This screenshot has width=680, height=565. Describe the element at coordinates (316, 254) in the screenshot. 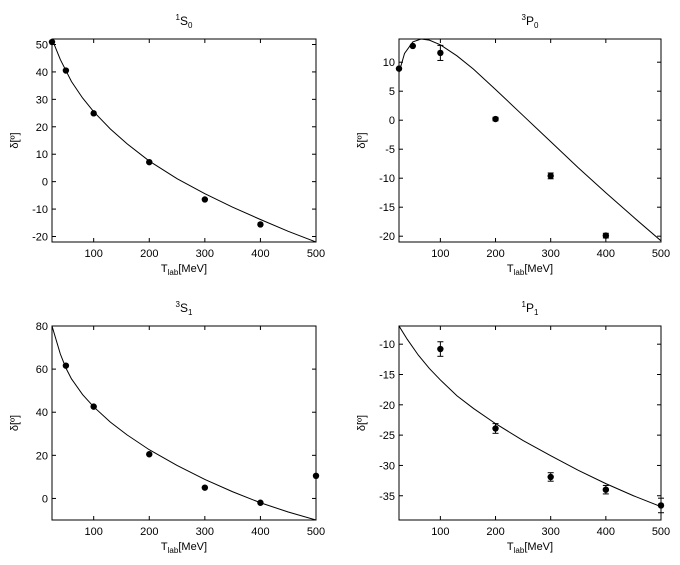

I see `chart-0-xtick-label: 500` at that location.